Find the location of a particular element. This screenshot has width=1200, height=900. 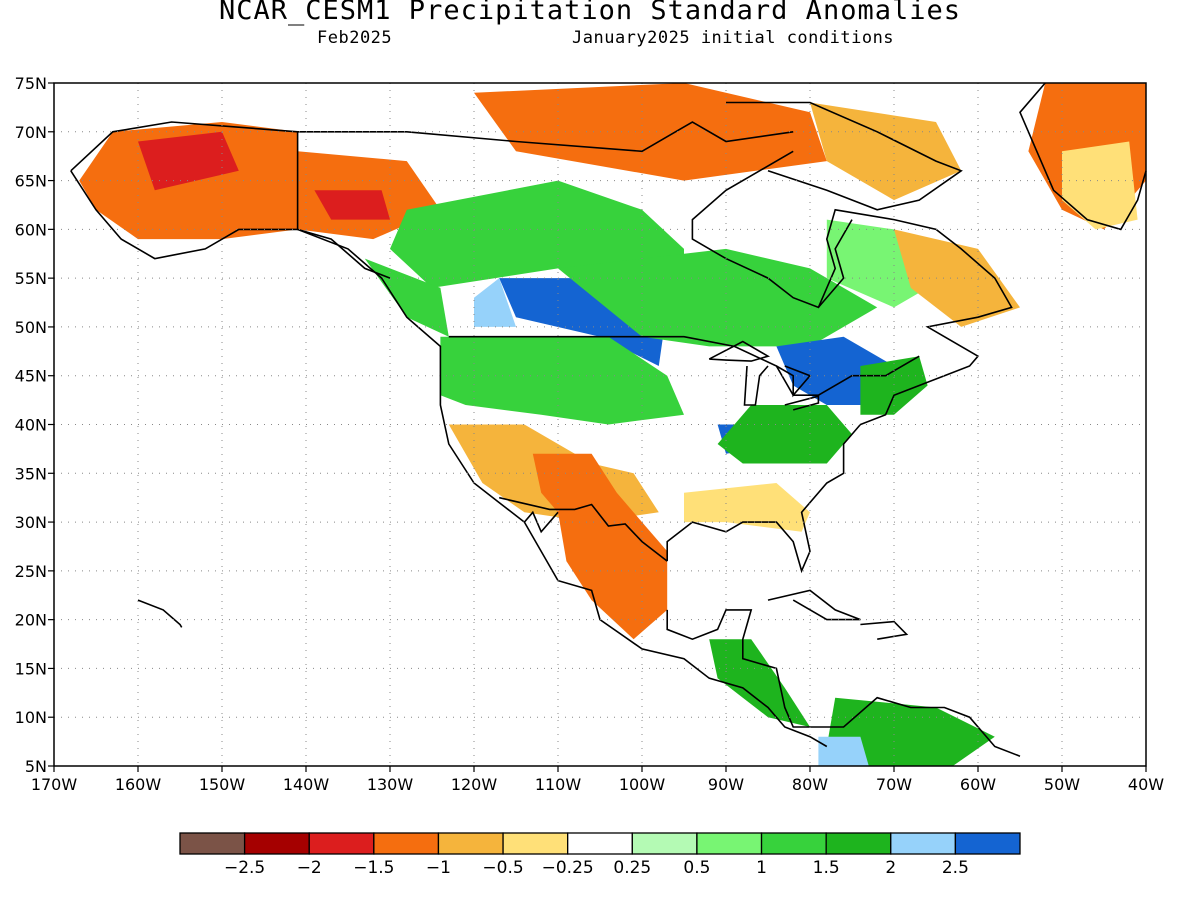

colorbar-label: −0.25 is located at coordinates (568, 868).